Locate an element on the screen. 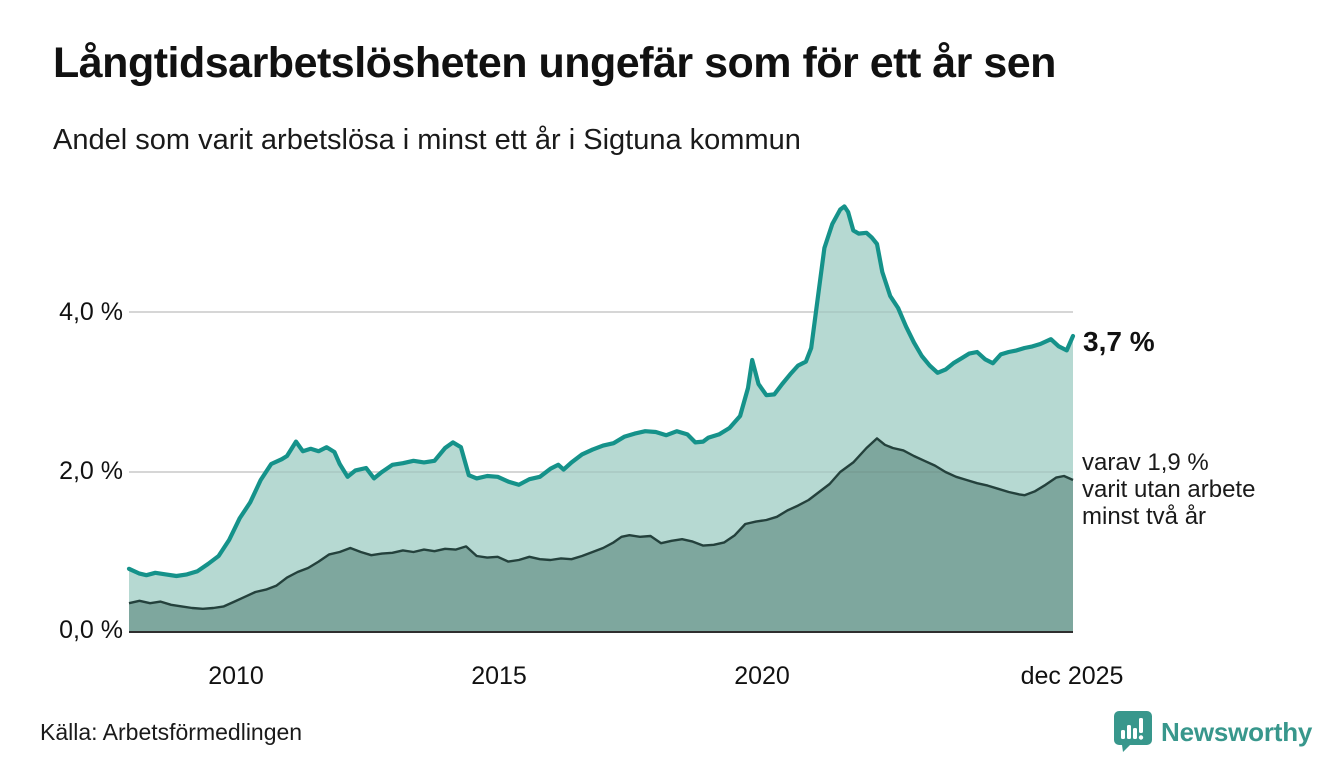 The width and height of the screenshot is (1340, 780). x-axis-tick-label: 2010 is located at coordinates (236, 676).